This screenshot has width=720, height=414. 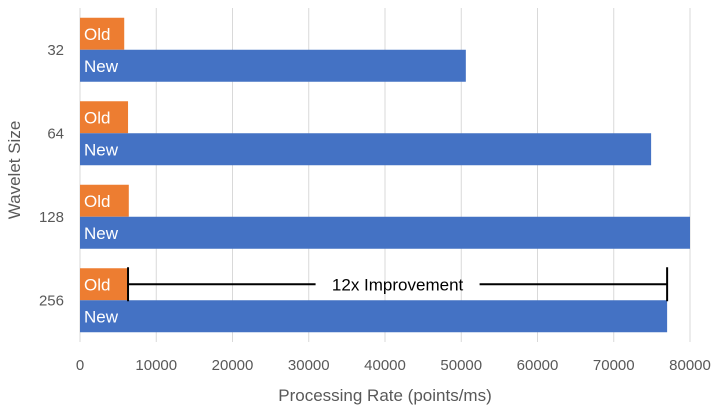 I want to click on improvement-annotation: 12x Improvement, so click(x=398, y=284).